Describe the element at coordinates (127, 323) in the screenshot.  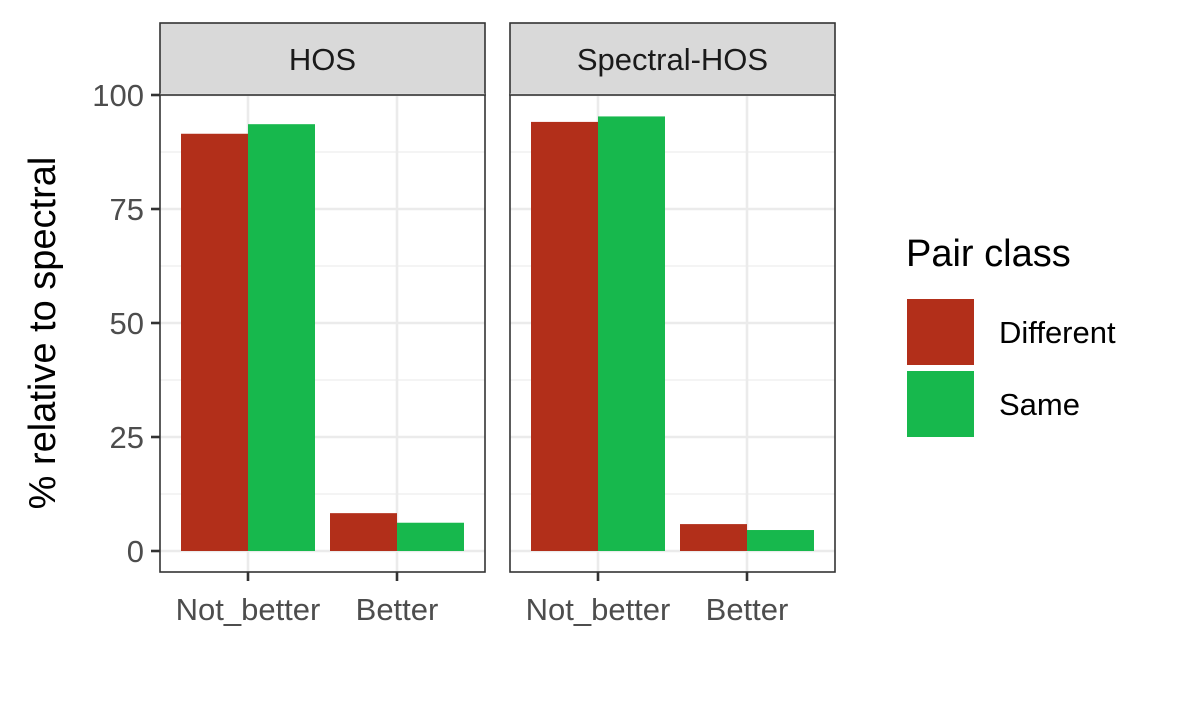
I see `y-tick-label: 50` at that location.